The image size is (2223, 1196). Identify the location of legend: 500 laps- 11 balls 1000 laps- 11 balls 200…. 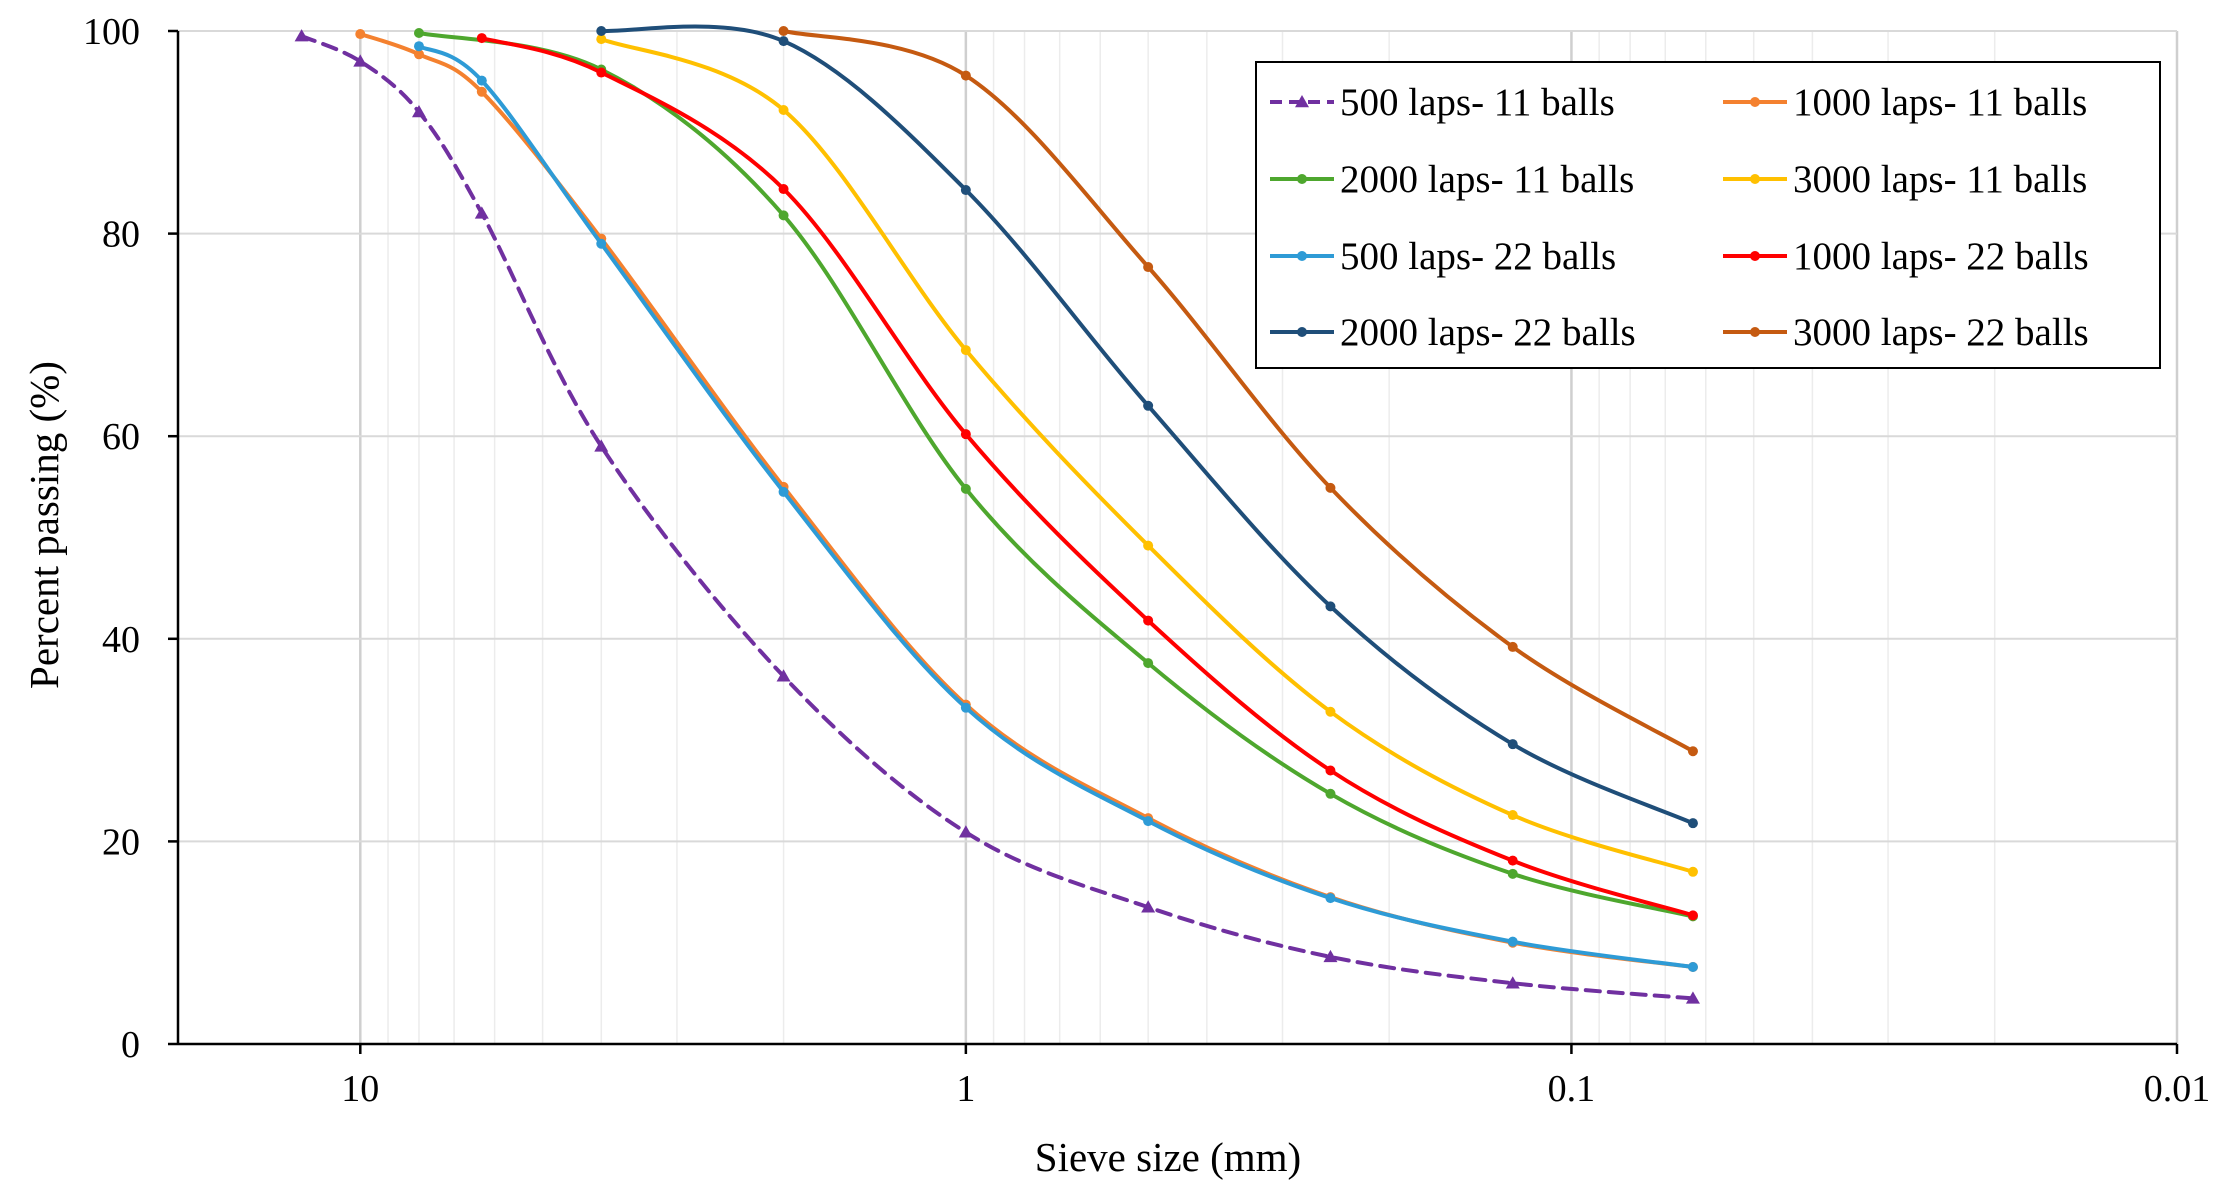
(1708, 215).